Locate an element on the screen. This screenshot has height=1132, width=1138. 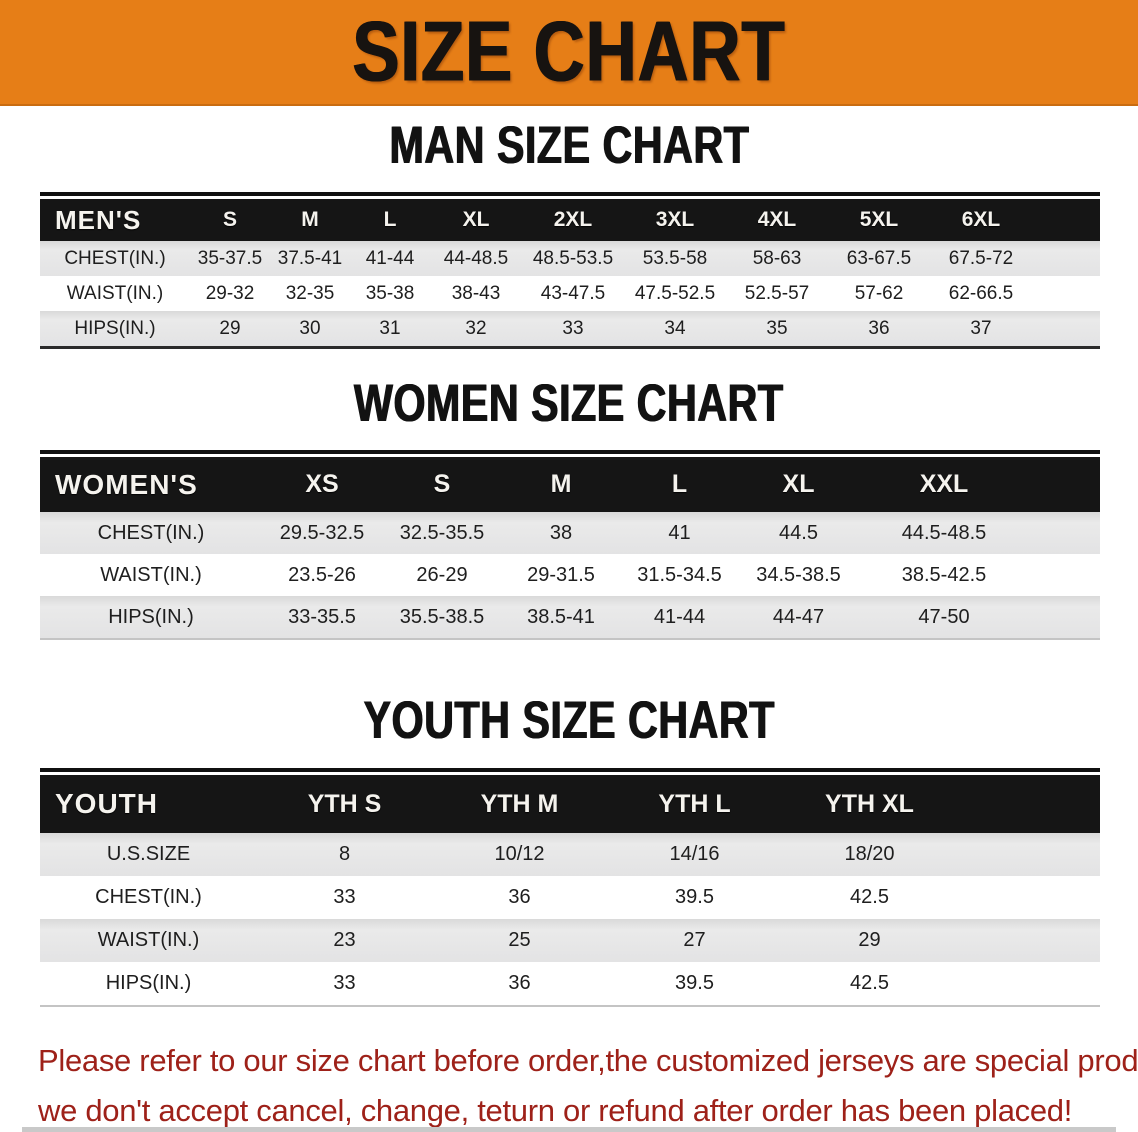
value-cell: 52.5-57 is located at coordinates (777, 293).